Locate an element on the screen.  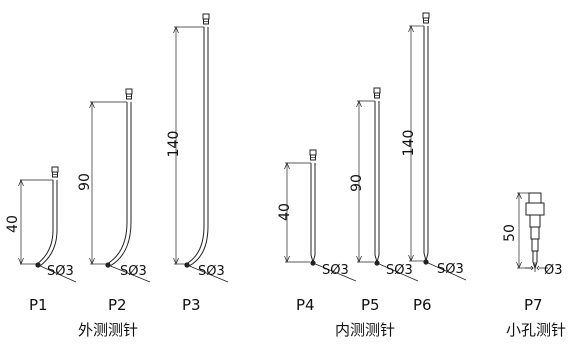
probe-p6-leader is located at coordinates (446, 271).